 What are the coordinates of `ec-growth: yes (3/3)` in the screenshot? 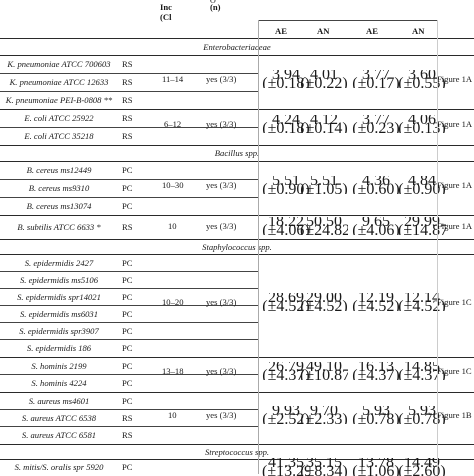 It's located at (221, 124).